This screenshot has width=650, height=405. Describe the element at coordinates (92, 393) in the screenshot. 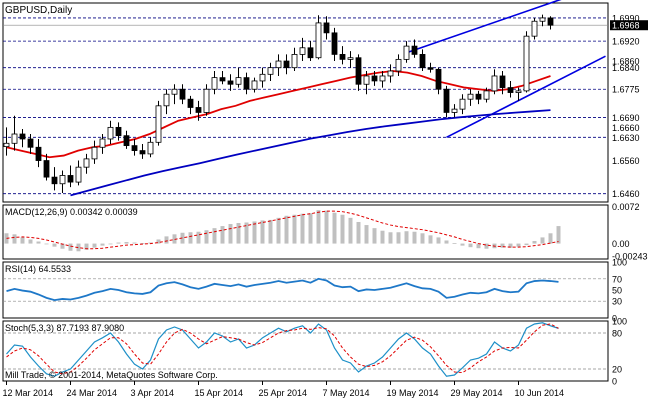

I see `date-tick-label: 24 Mar 2014` at that location.